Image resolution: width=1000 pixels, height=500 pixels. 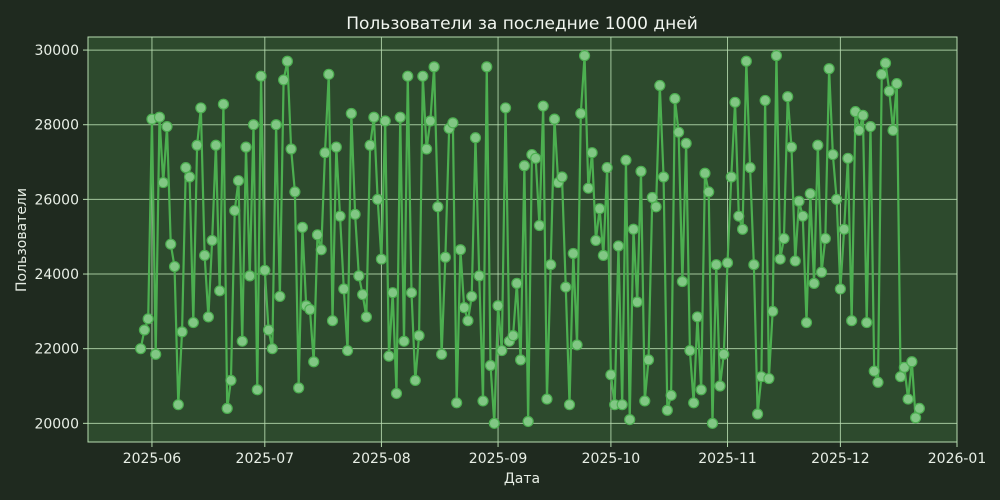 I want to click on x-axis-label: Дата, so click(x=522, y=479).